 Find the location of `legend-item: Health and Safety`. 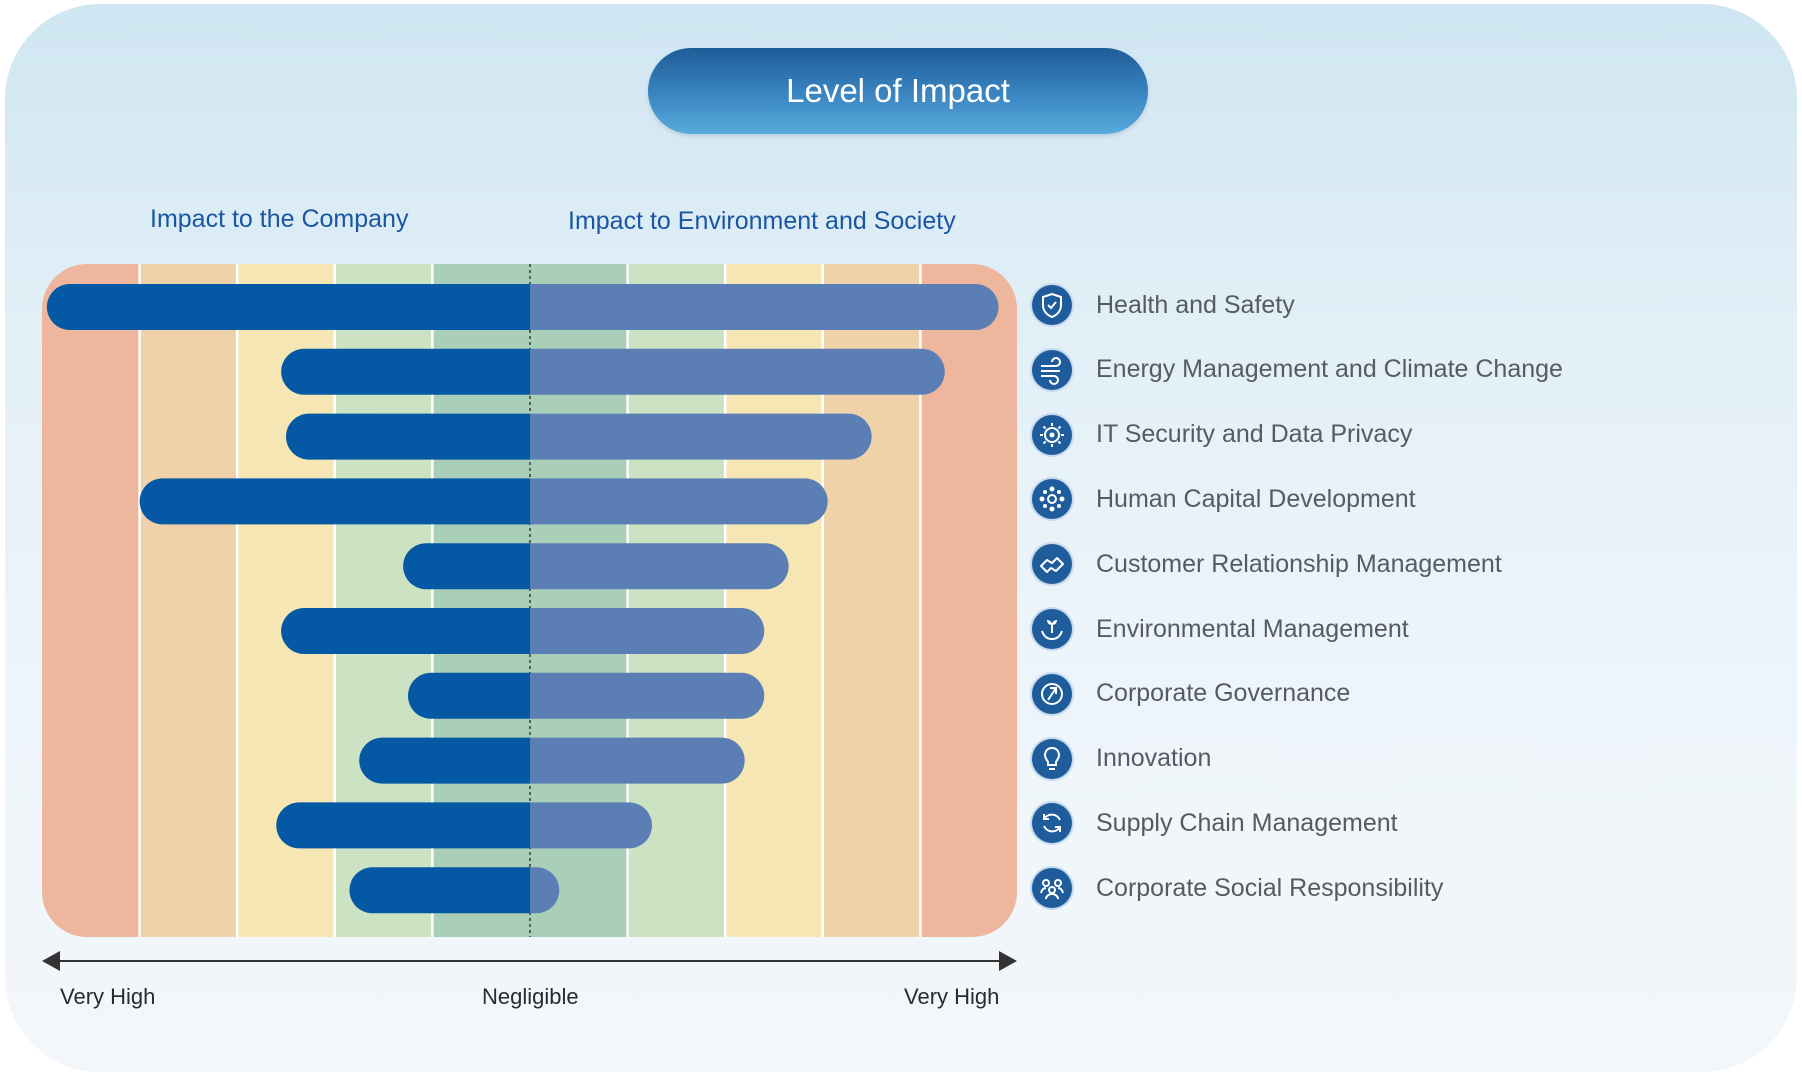

legend-item: Health and Safety is located at coordinates (1163, 305).